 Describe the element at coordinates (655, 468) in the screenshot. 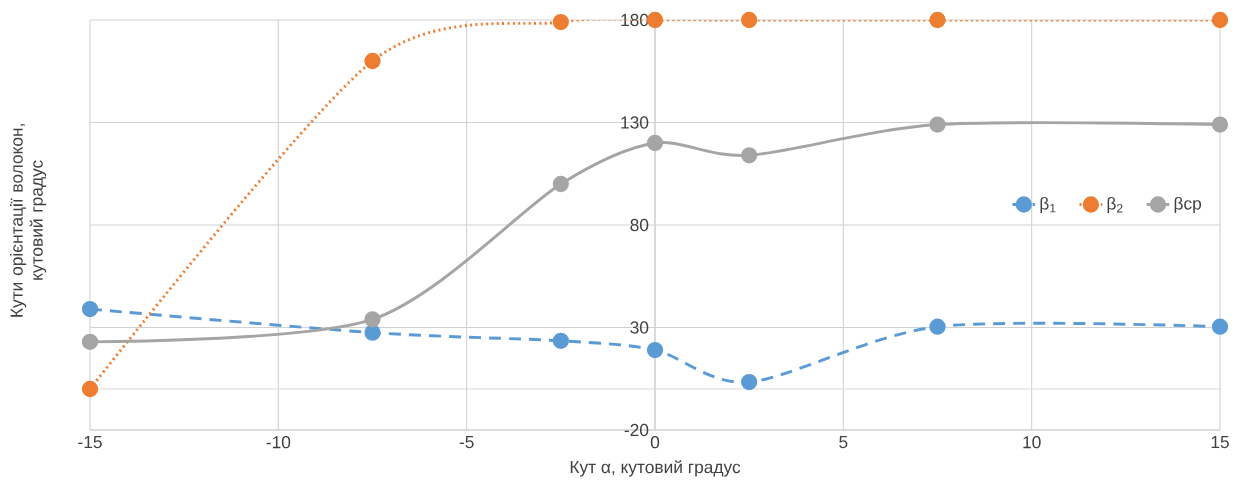

I see `x-axis-title: Кут α, кутовий градус` at that location.